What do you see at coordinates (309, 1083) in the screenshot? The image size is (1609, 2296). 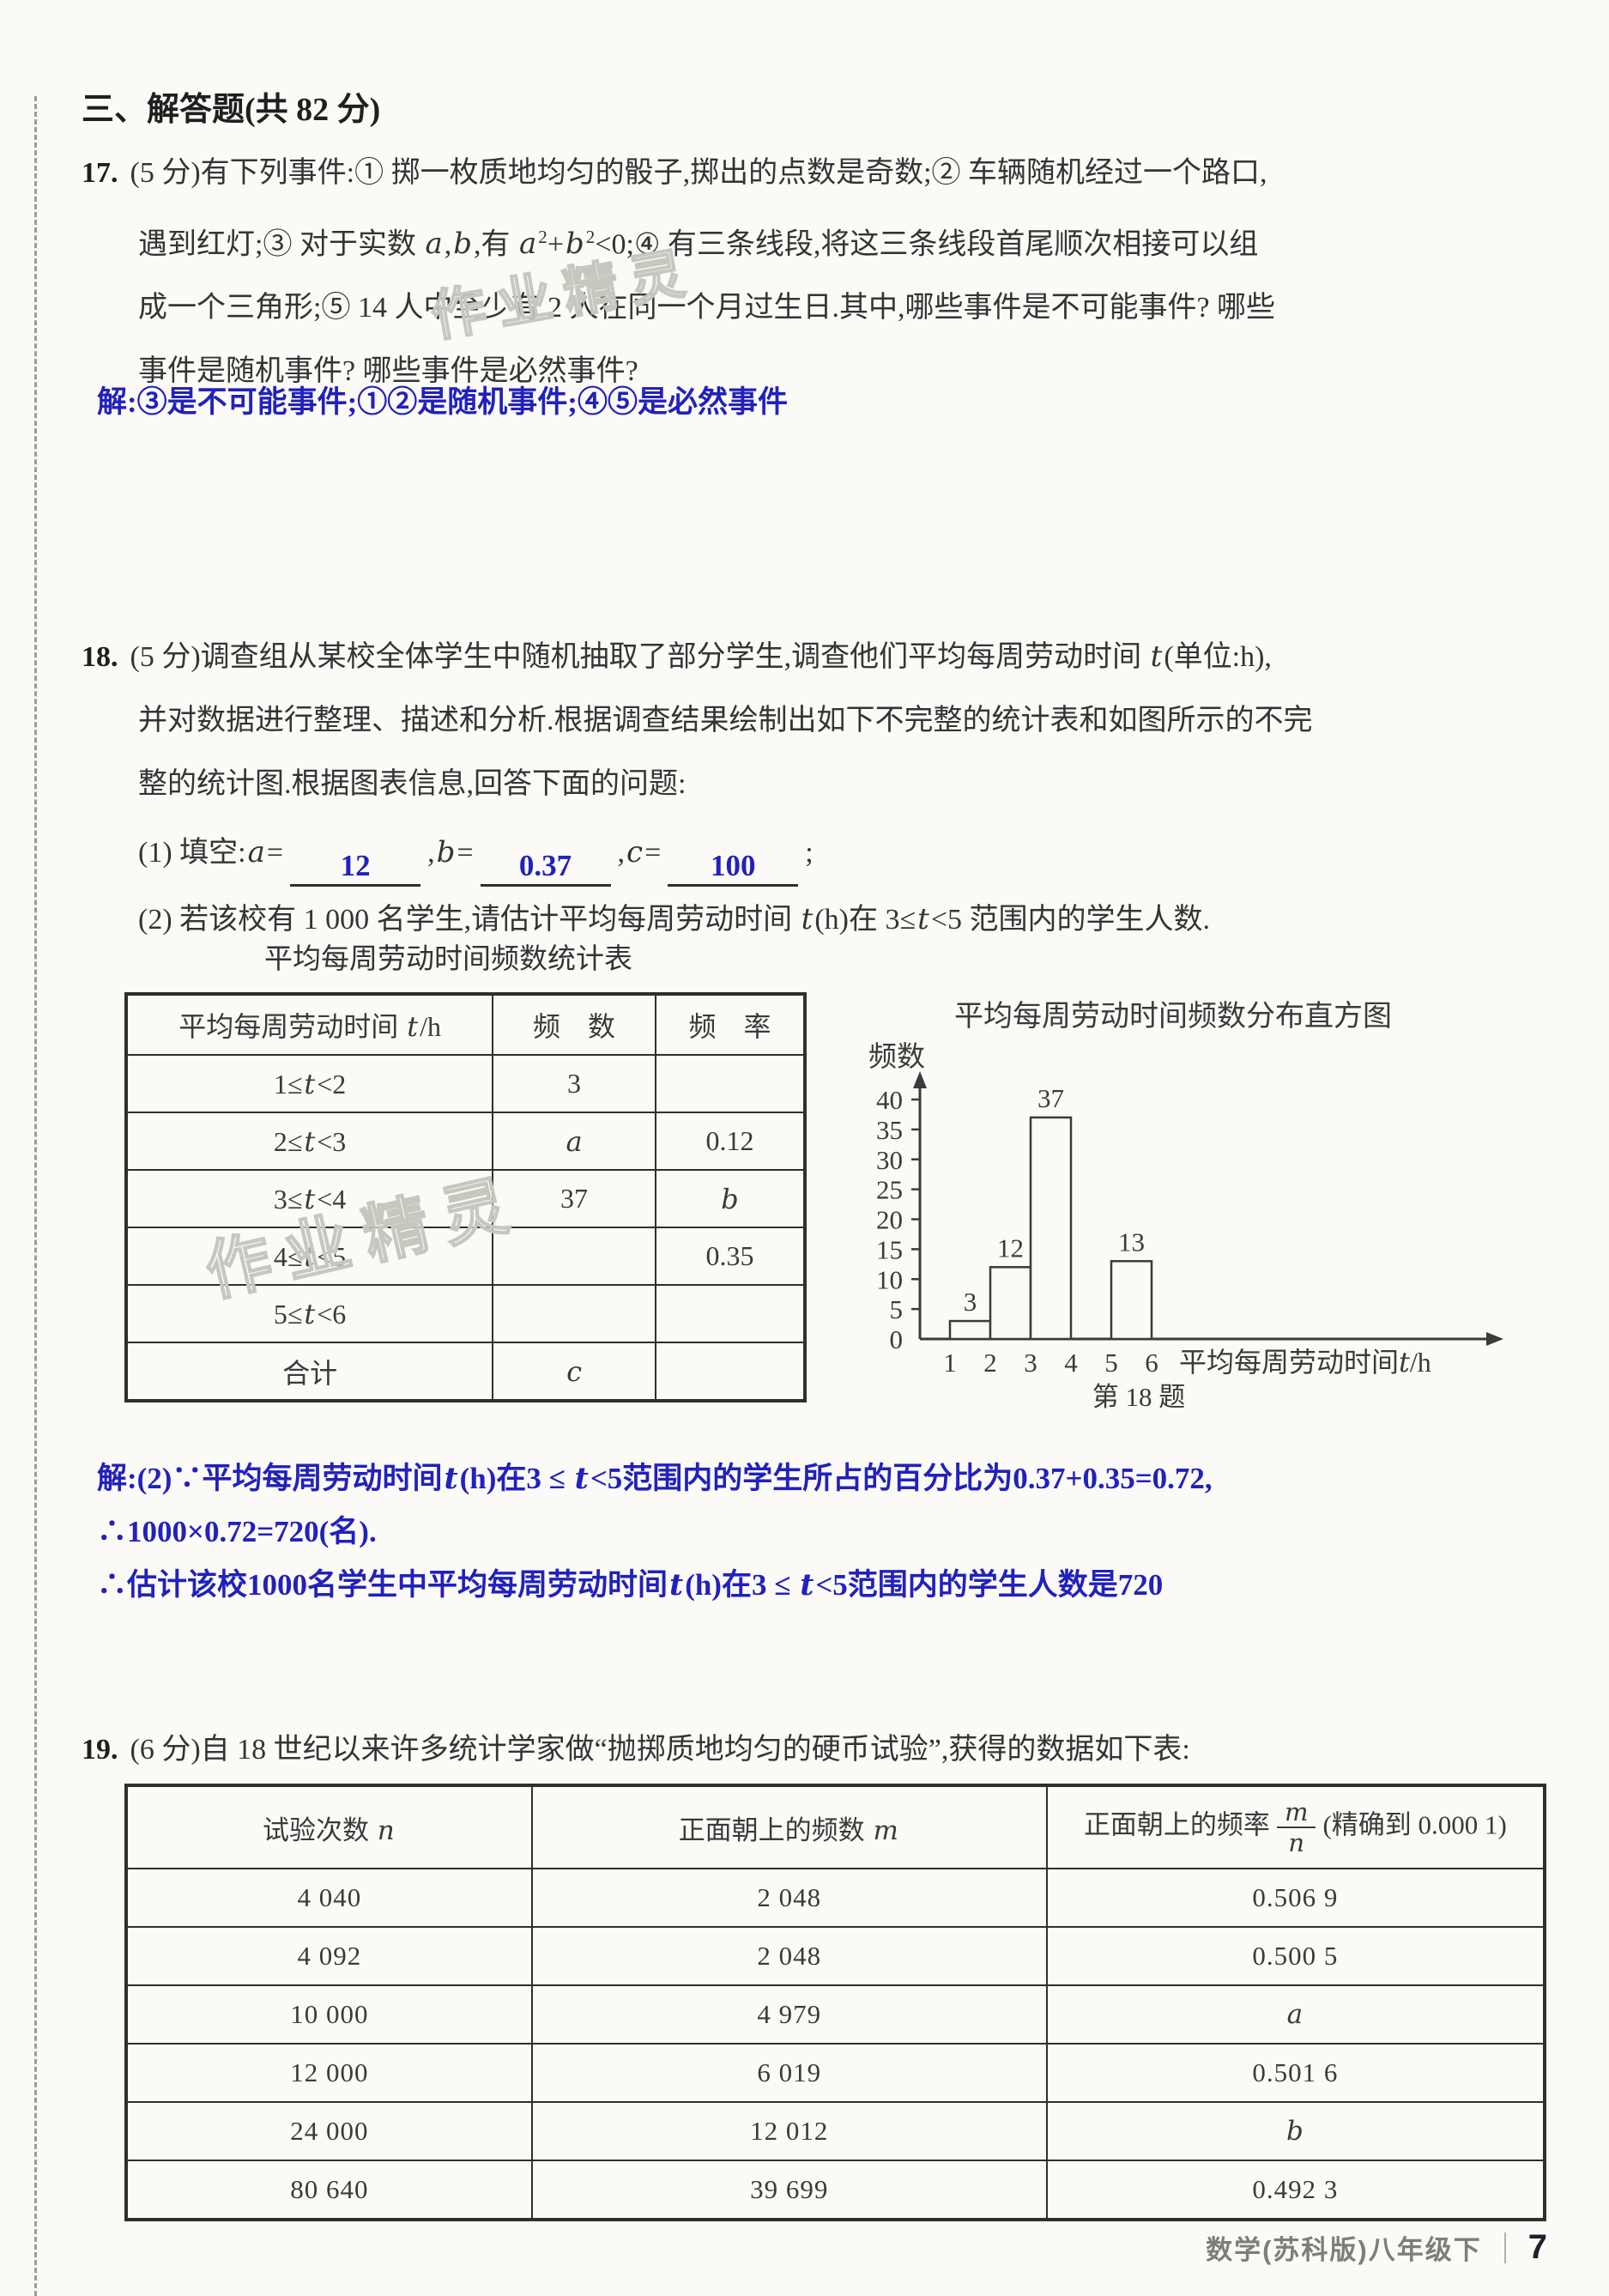 I see `table-cell: 1≤t<2` at bounding box center [309, 1083].